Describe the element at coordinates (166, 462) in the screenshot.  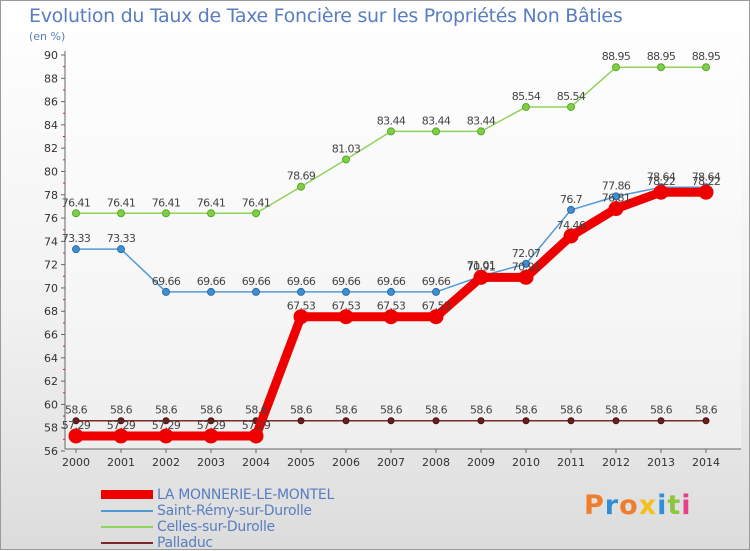
I see `x-tick-label: 2002` at that location.